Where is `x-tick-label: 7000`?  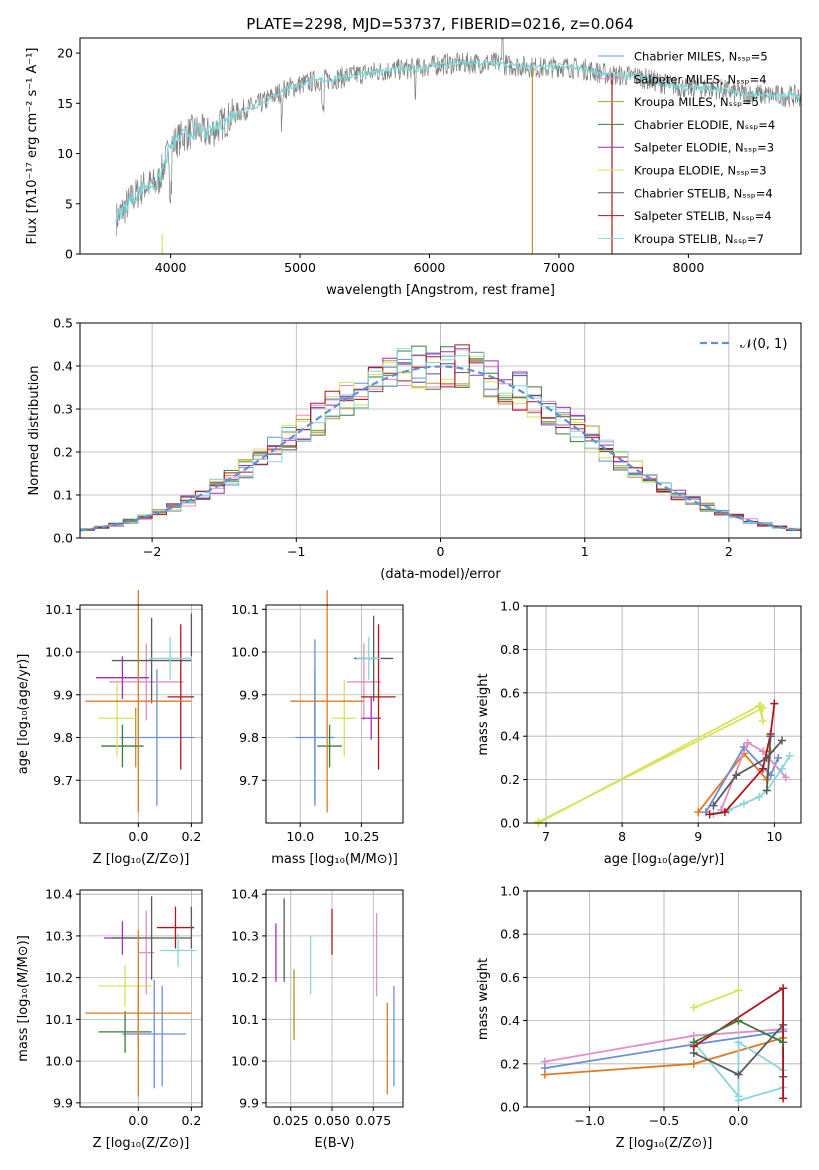
x-tick-label: 7000 is located at coordinates (559, 267).